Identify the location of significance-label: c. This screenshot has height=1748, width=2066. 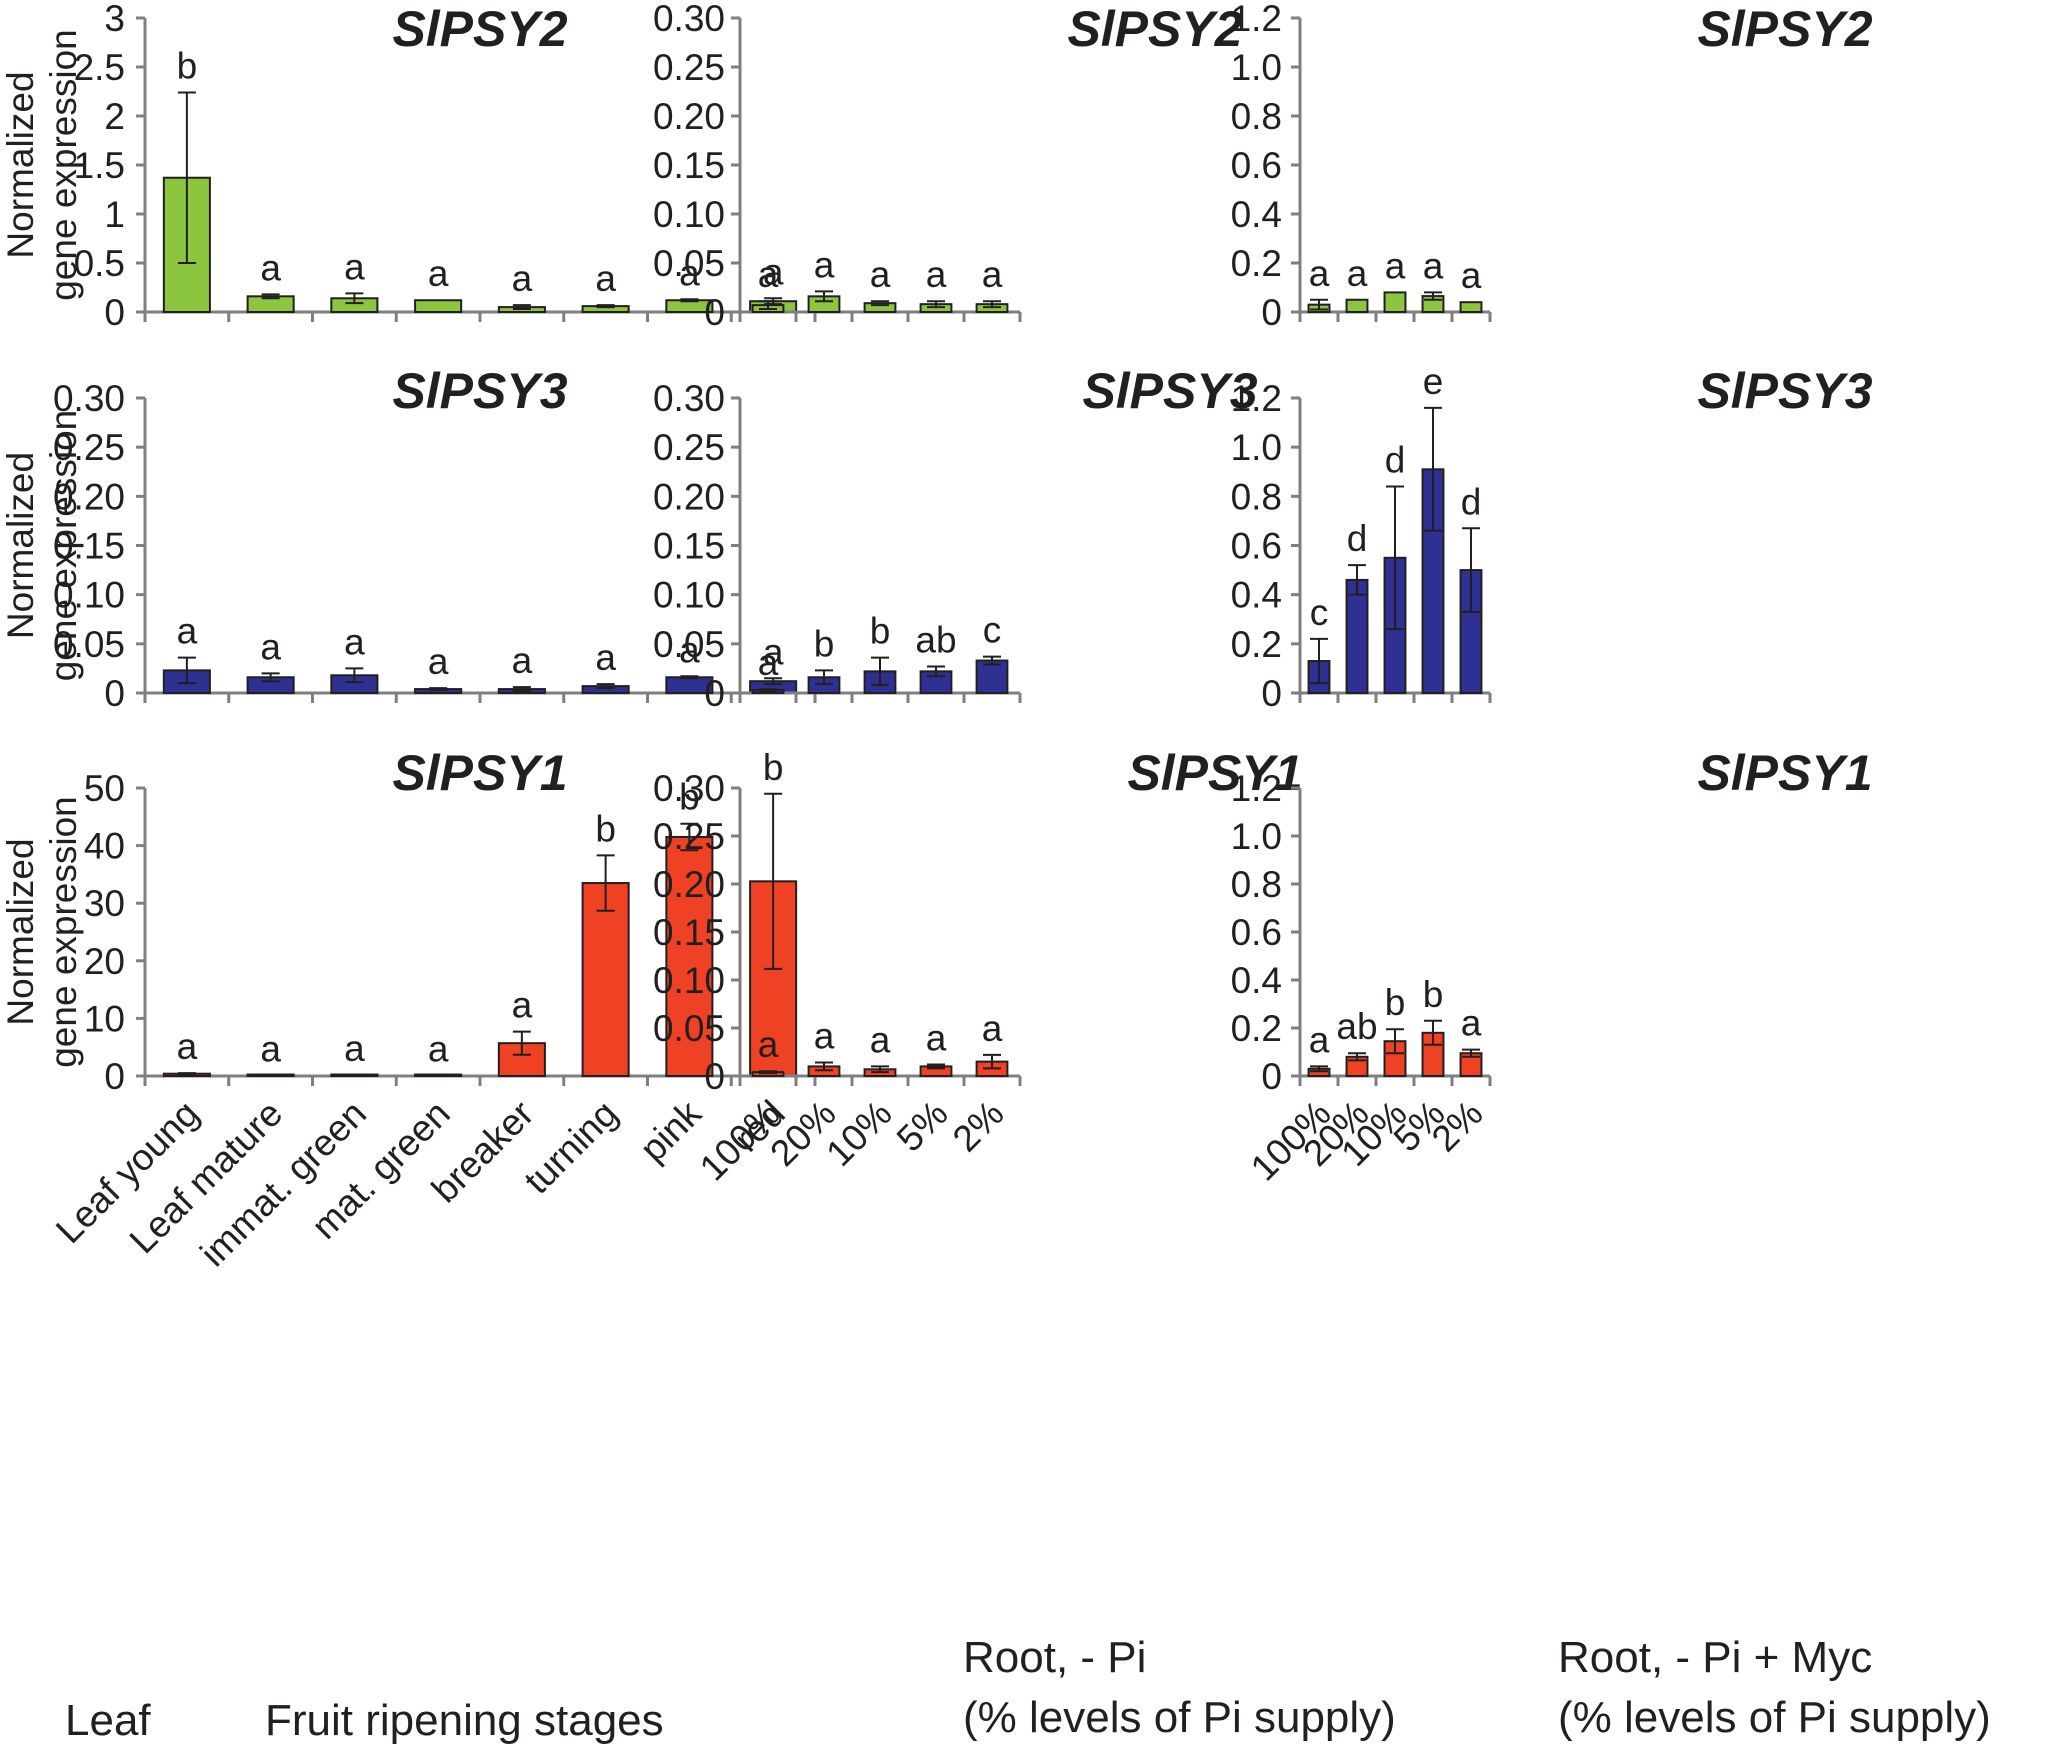
(992, 630).